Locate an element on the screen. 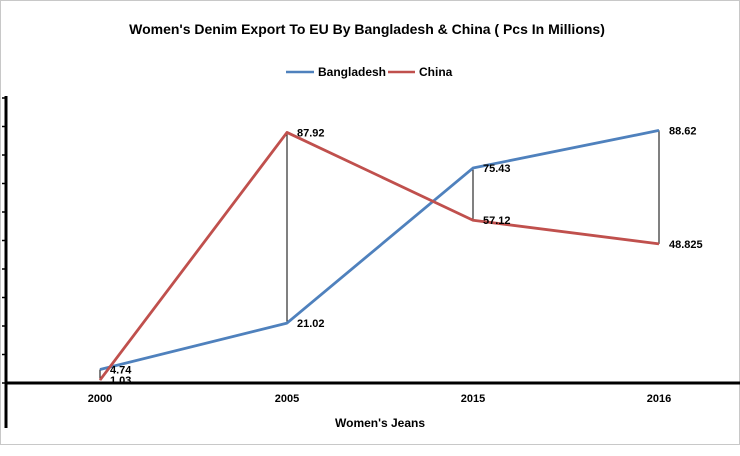 The image size is (740, 456). x-tick-label-2016: 2016 is located at coordinates (659, 399).